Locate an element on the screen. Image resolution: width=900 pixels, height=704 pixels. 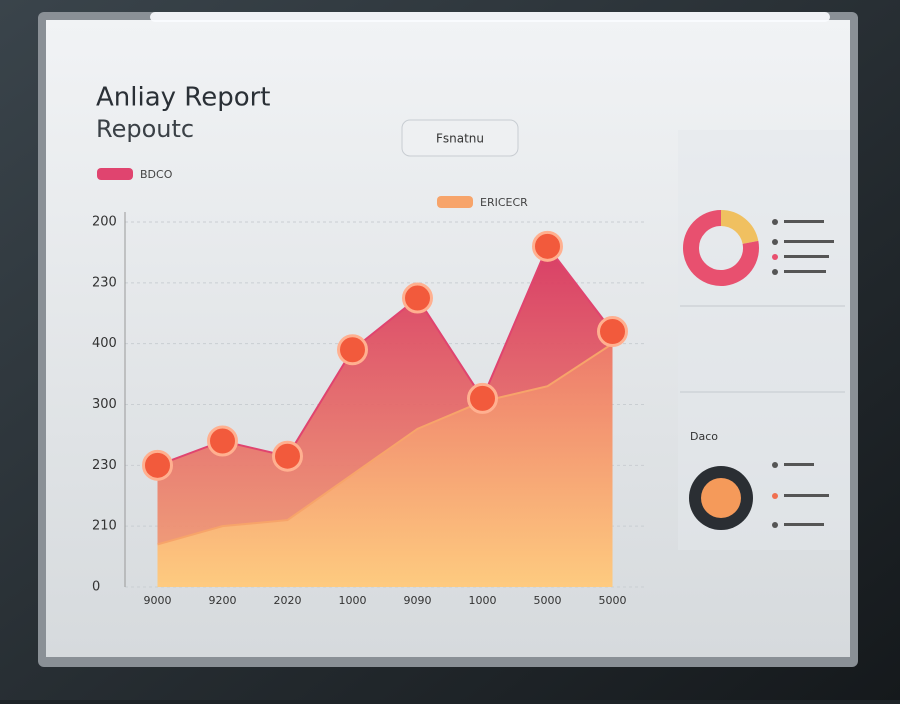
x-tick-label: 9000 is located at coordinates (158, 600).